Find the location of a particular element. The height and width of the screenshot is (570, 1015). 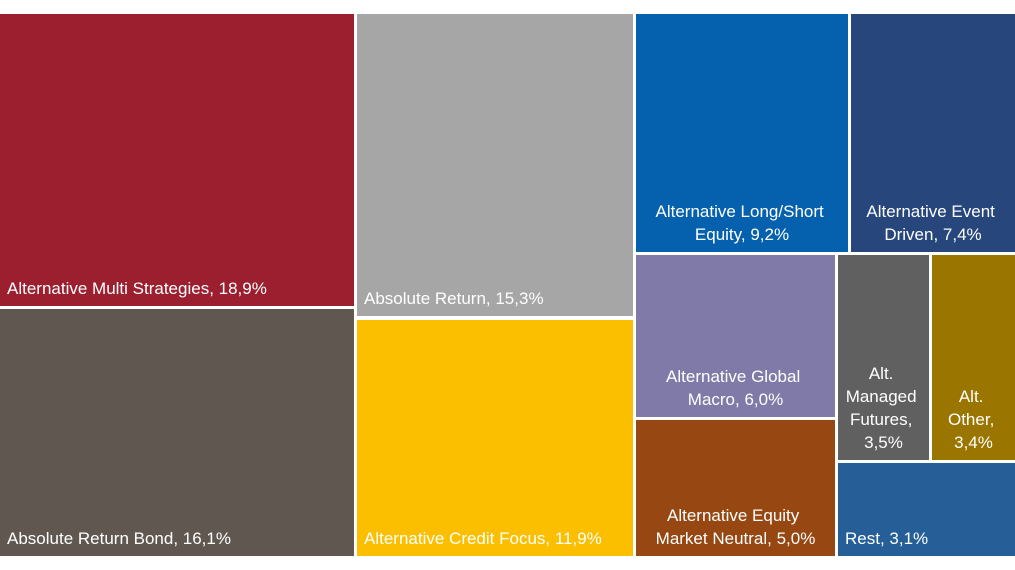

tile-label: Alternative Global Macro, 6,0% is located at coordinates (735, 388).